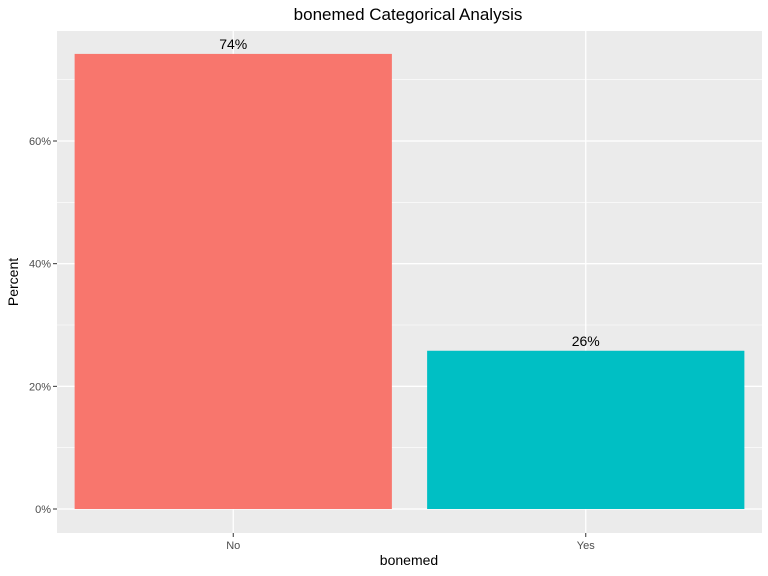 The height and width of the screenshot is (576, 768). Describe the element at coordinates (586, 341) in the screenshot. I see `data-label-yes: 26%` at that location.